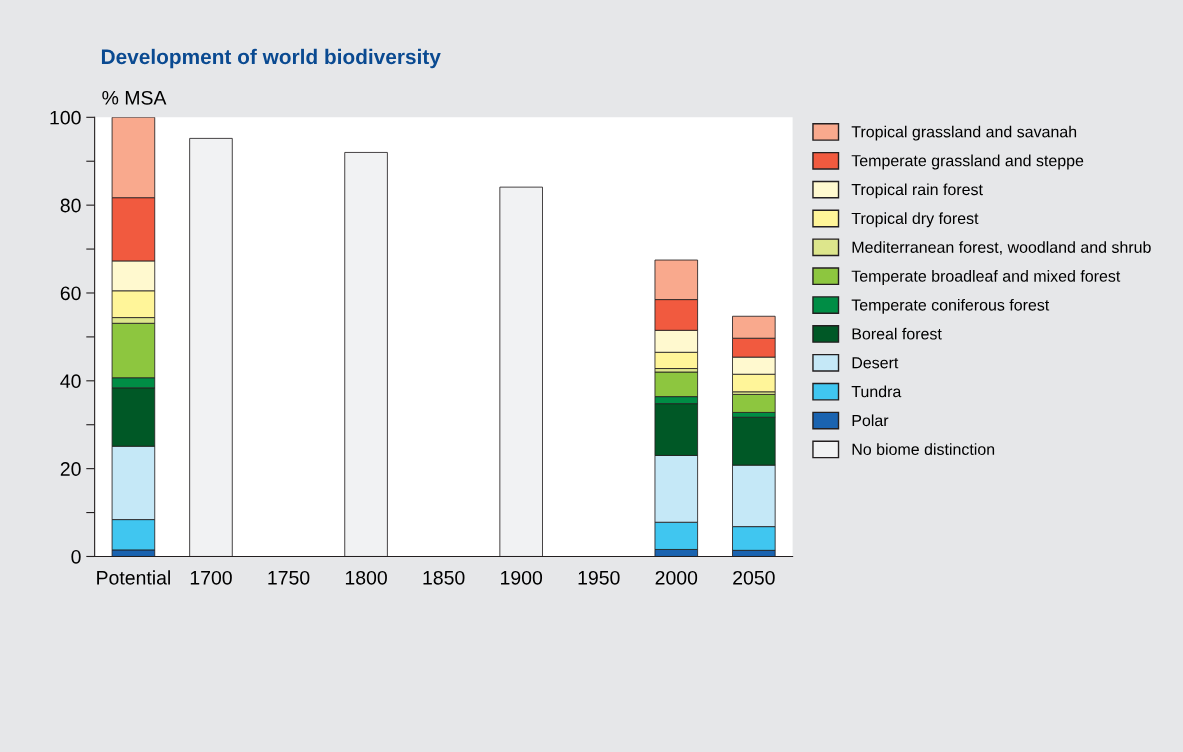 Image resolution: width=1183 pixels, height=752 pixels. I want to click on x-tick-label: 1700, so click(211, 577).